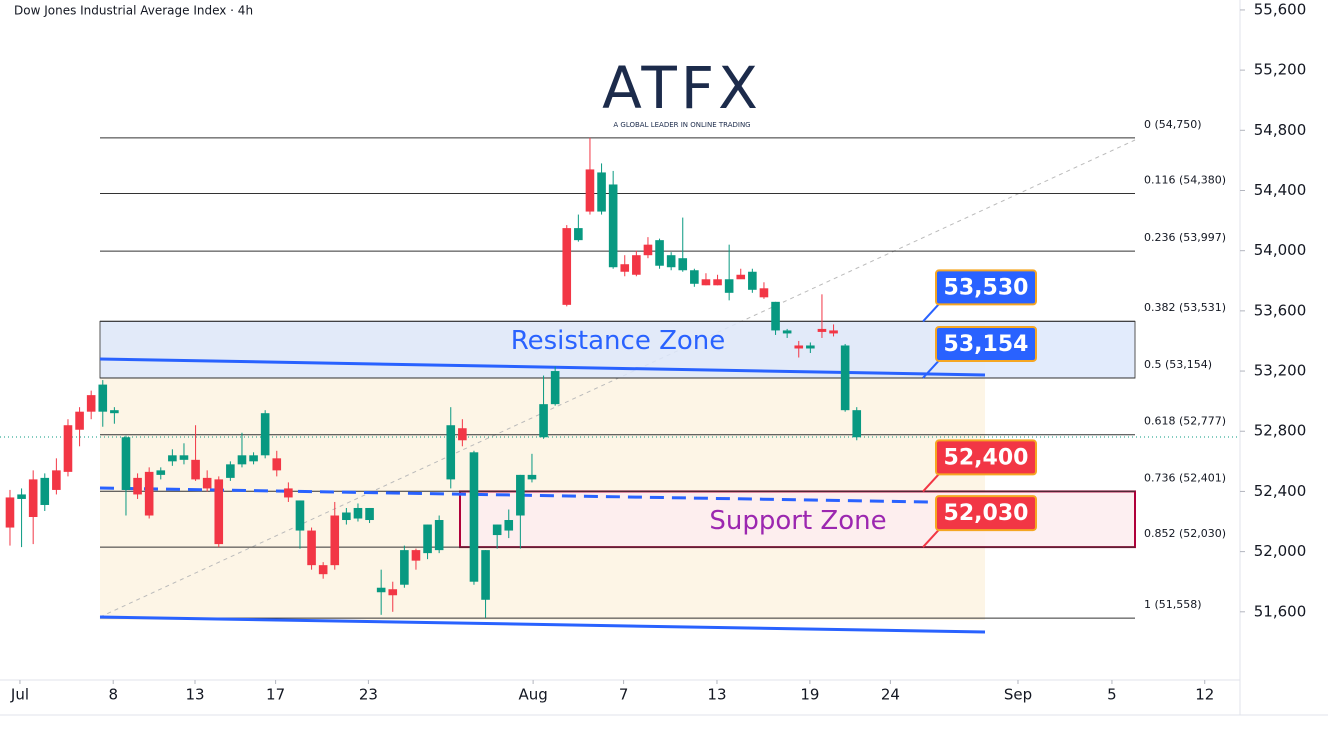 The image size is (1328, 741). What do you see at coordinates (1280, 431) in the screenshot?
I see `y-tick-label: 52,800` at bounding box center [1280, 431].